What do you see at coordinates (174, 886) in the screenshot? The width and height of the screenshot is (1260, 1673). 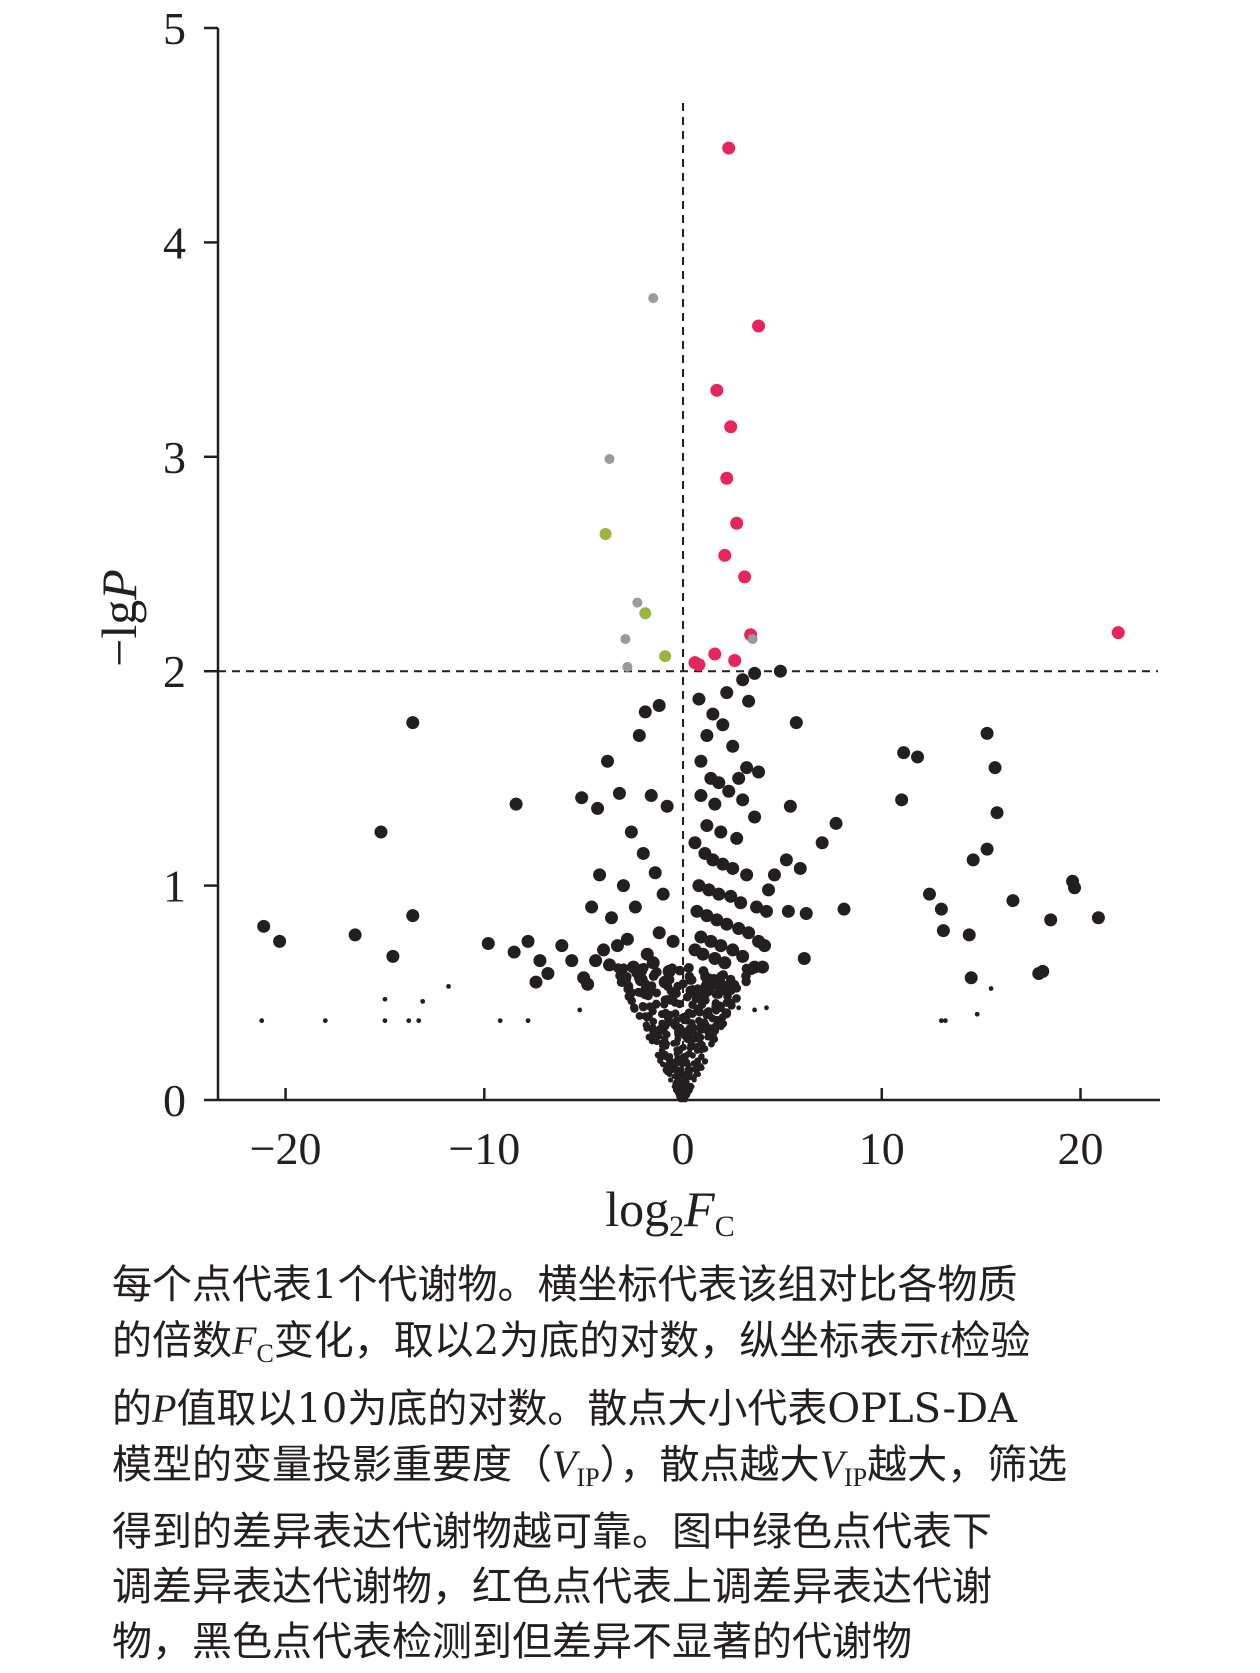 I see `y-tick-label: 1` at bounding box center [174, 886].